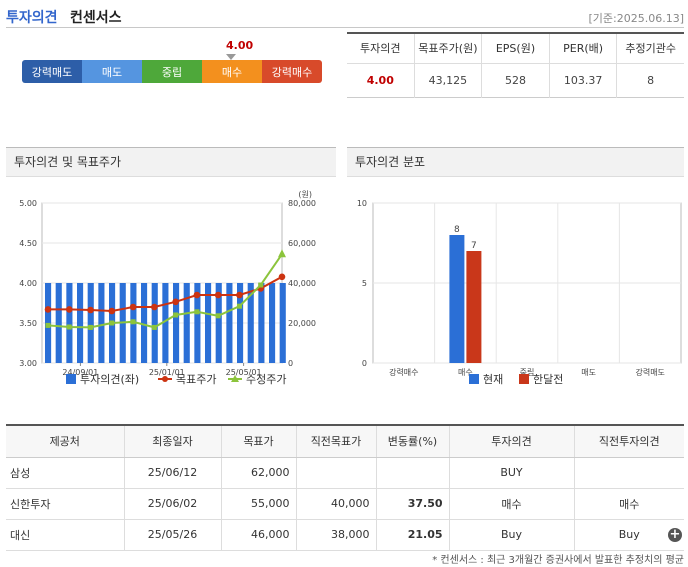  What do you see at coordinates (474, 246) in the screenshot?
I see `data-label: 7` at bounding box center [474, 246].